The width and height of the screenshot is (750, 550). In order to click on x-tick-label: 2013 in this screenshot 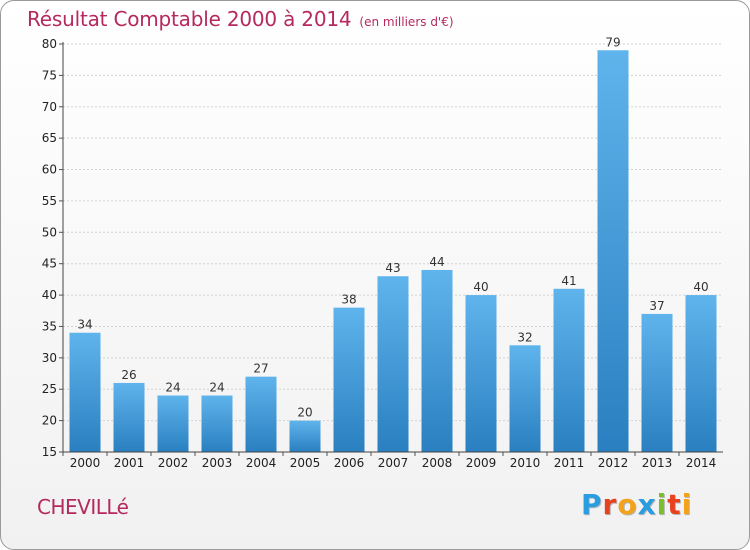, I will do `click(657, 463)`.